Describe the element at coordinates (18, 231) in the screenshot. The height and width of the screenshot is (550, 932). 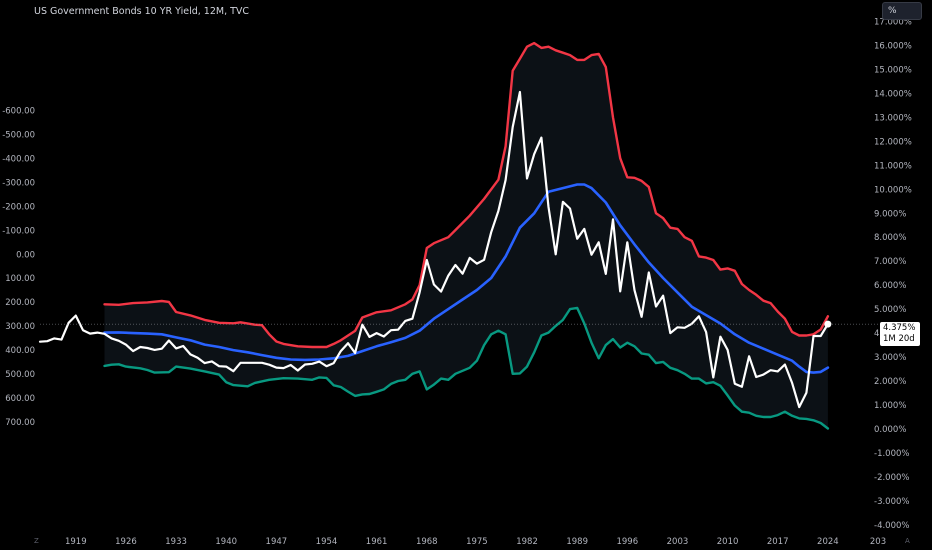
I see `left-axis-tick: -100.00` at that location.